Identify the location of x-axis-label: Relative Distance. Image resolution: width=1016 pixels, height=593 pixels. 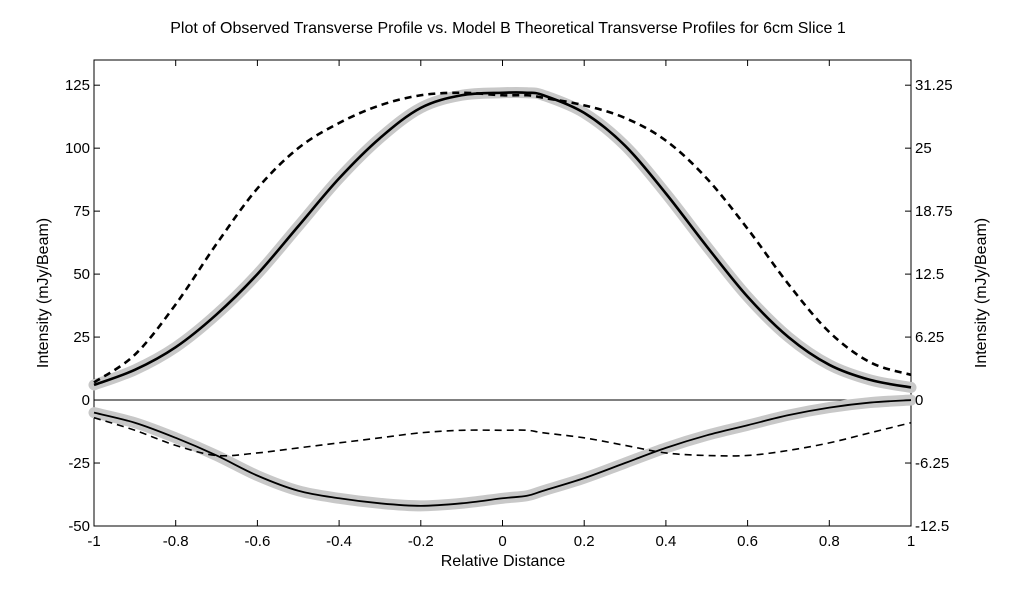
(503, 561).